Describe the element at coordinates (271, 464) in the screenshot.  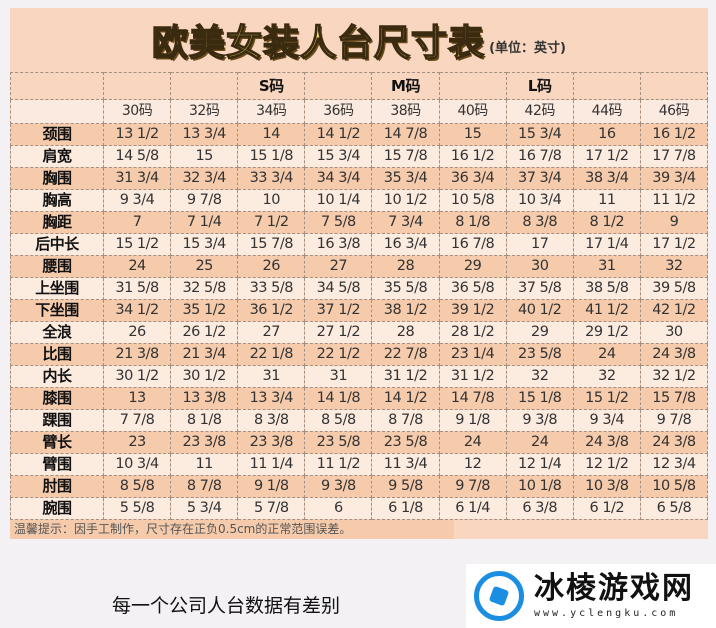
I see `cell: 11 1/4` at that location.